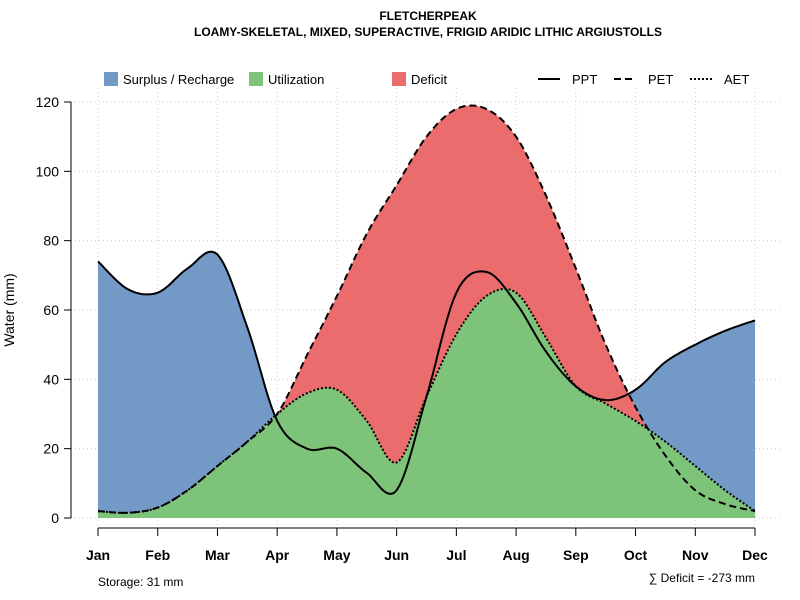  I want to click on x-tick-label-oct: Oct, so click(636, 555).